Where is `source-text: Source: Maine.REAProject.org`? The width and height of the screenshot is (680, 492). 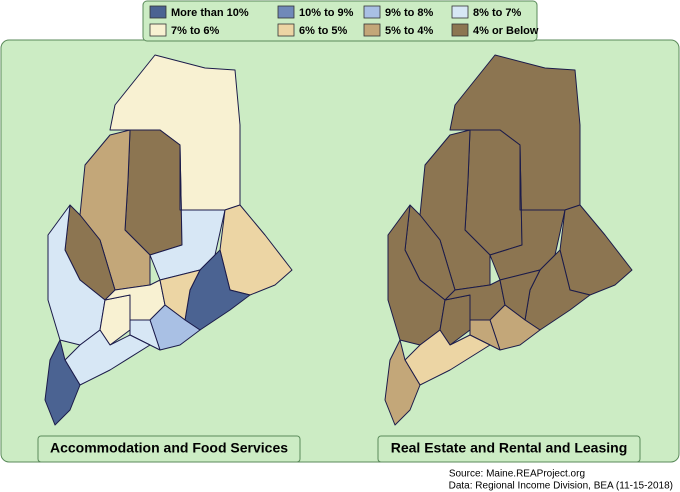
source-text: Source: Maine.REAProject.org is located at coordinates (517, 474).